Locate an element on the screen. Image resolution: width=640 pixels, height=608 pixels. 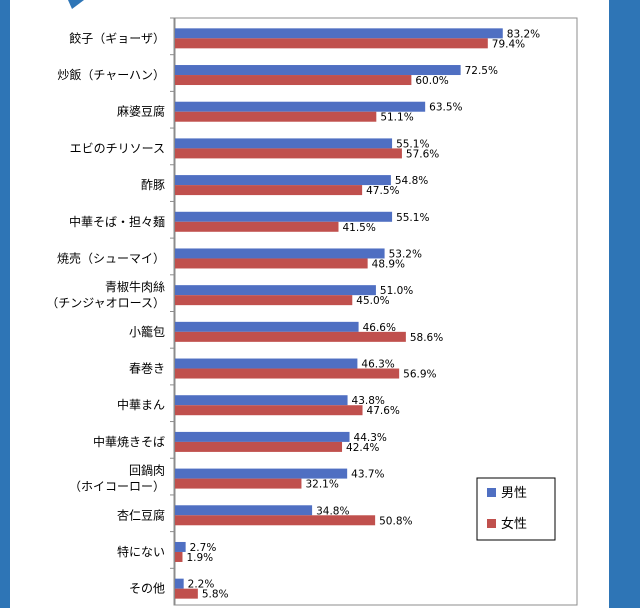
data-label: 44.3% is located at coordinates (370, 438).